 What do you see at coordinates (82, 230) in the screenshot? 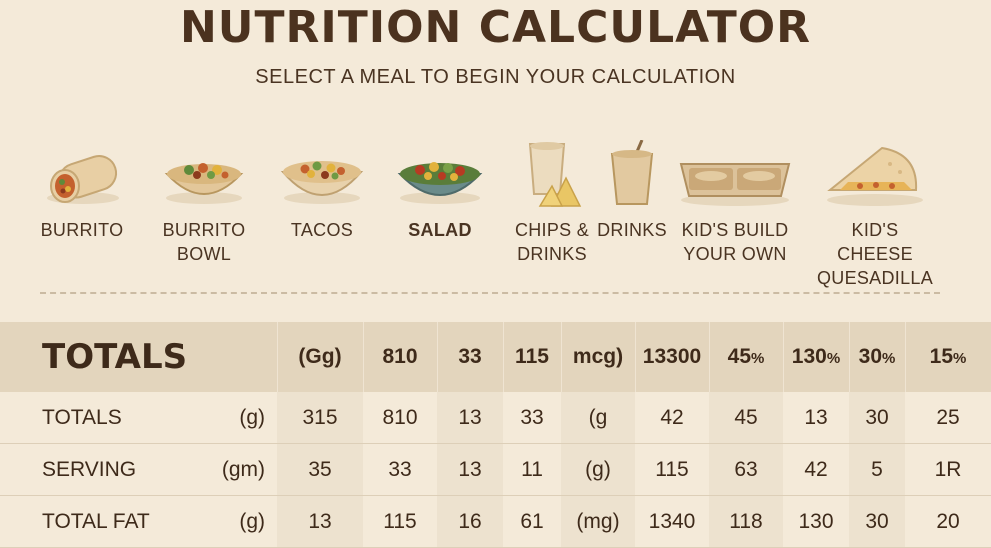
I see `meal-label: BURRITO` at bounding box center [82, 230].